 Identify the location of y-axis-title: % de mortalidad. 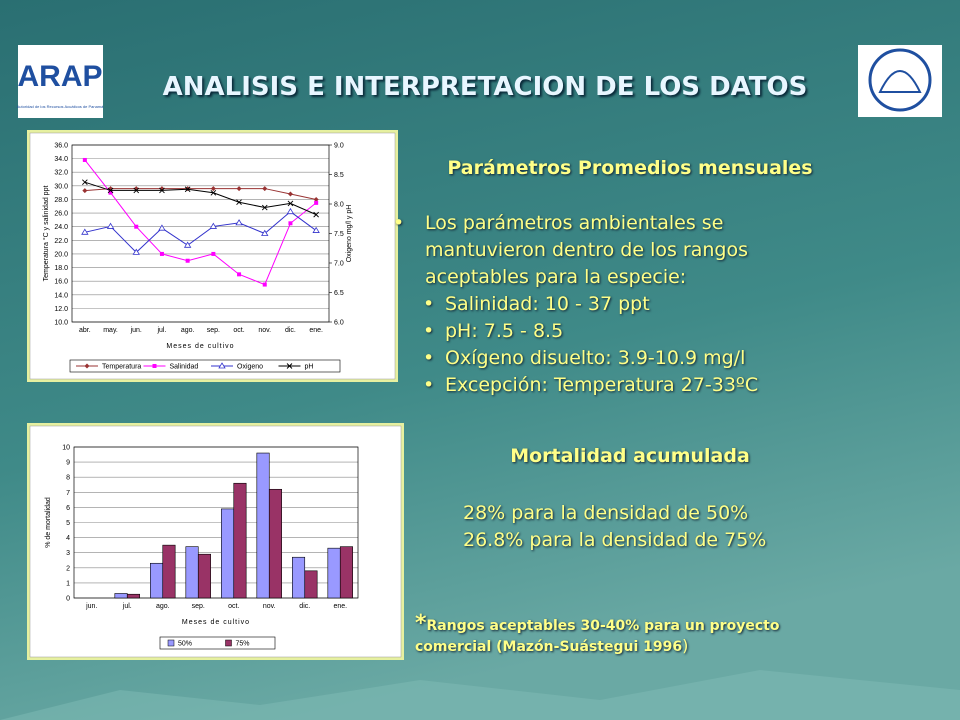
(48, 522).